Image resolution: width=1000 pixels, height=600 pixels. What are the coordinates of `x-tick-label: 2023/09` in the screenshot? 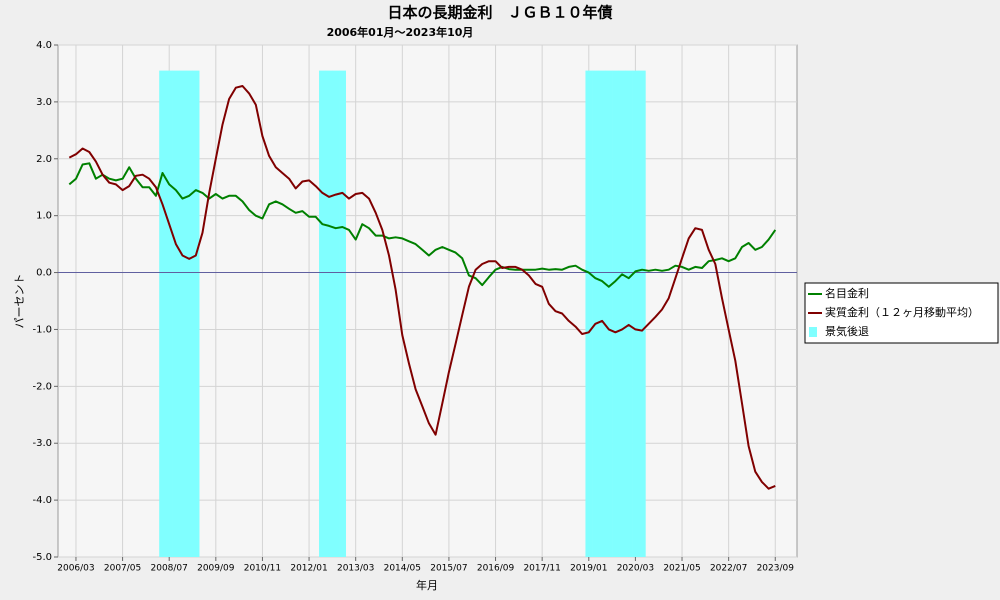 It's located at (776, 569).